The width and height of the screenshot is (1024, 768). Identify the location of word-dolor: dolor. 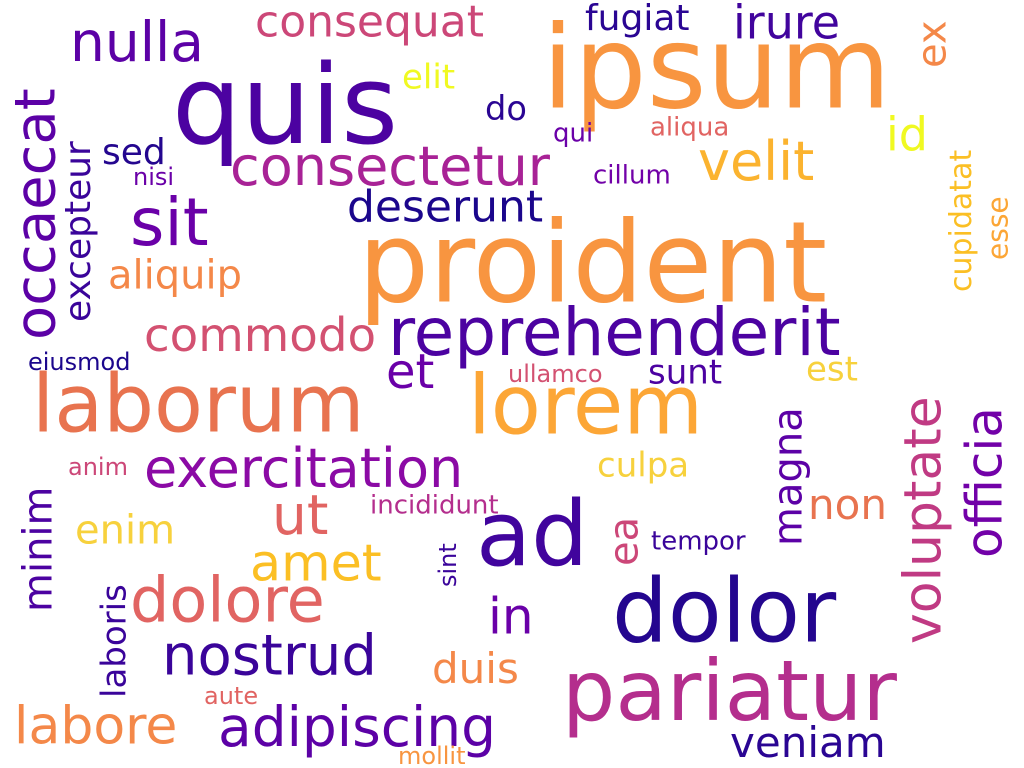
(724, 612).